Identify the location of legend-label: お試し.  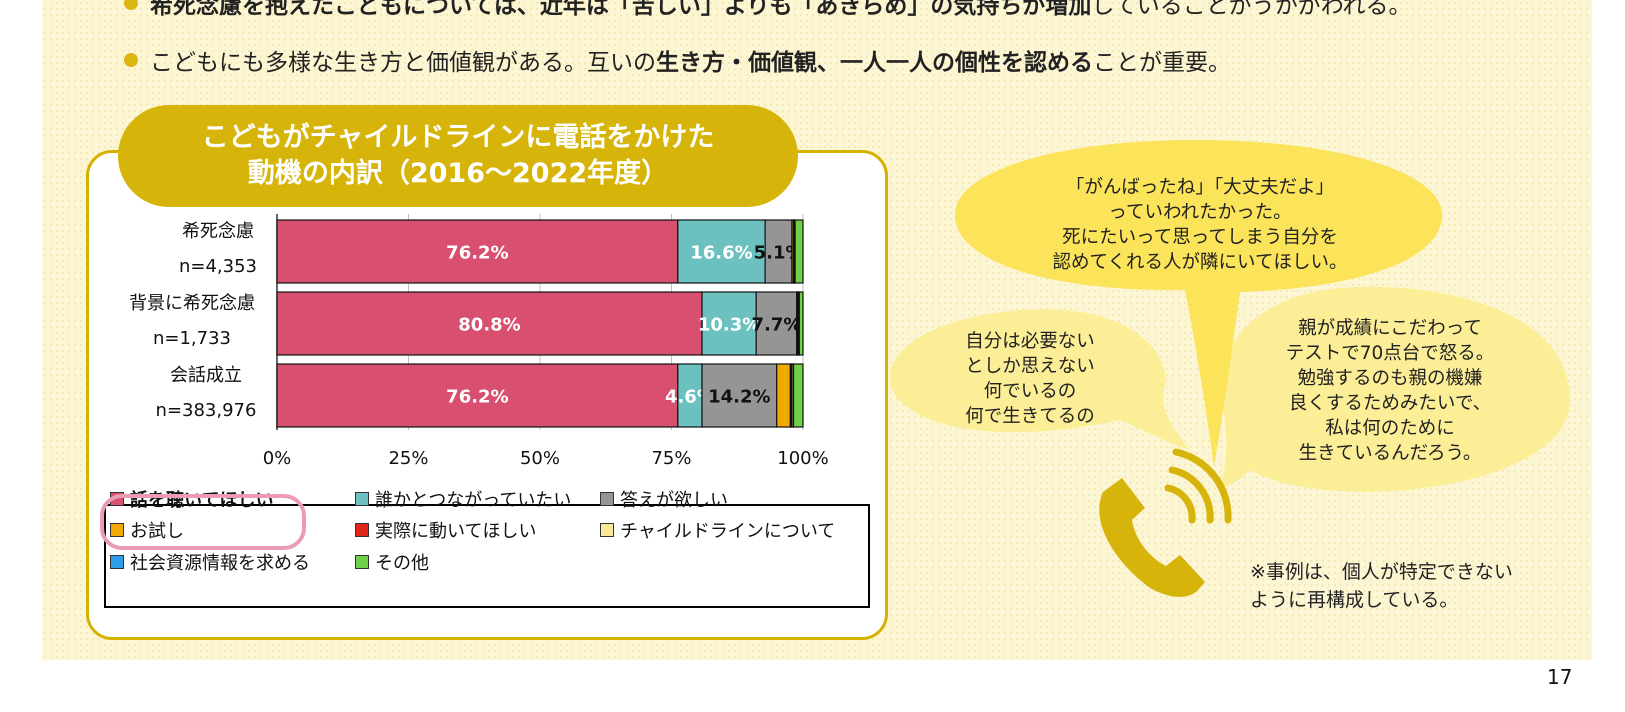
(157, 531).